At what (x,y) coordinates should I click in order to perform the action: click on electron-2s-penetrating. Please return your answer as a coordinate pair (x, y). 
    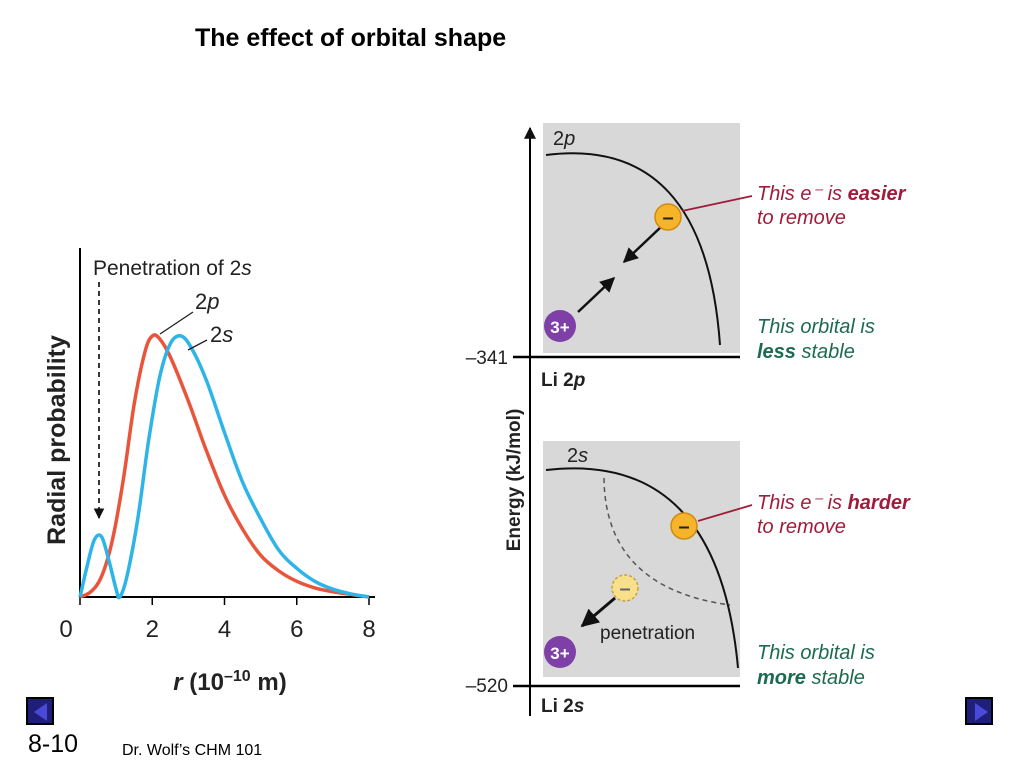
    Looking at the image, I should click on (625, 588).